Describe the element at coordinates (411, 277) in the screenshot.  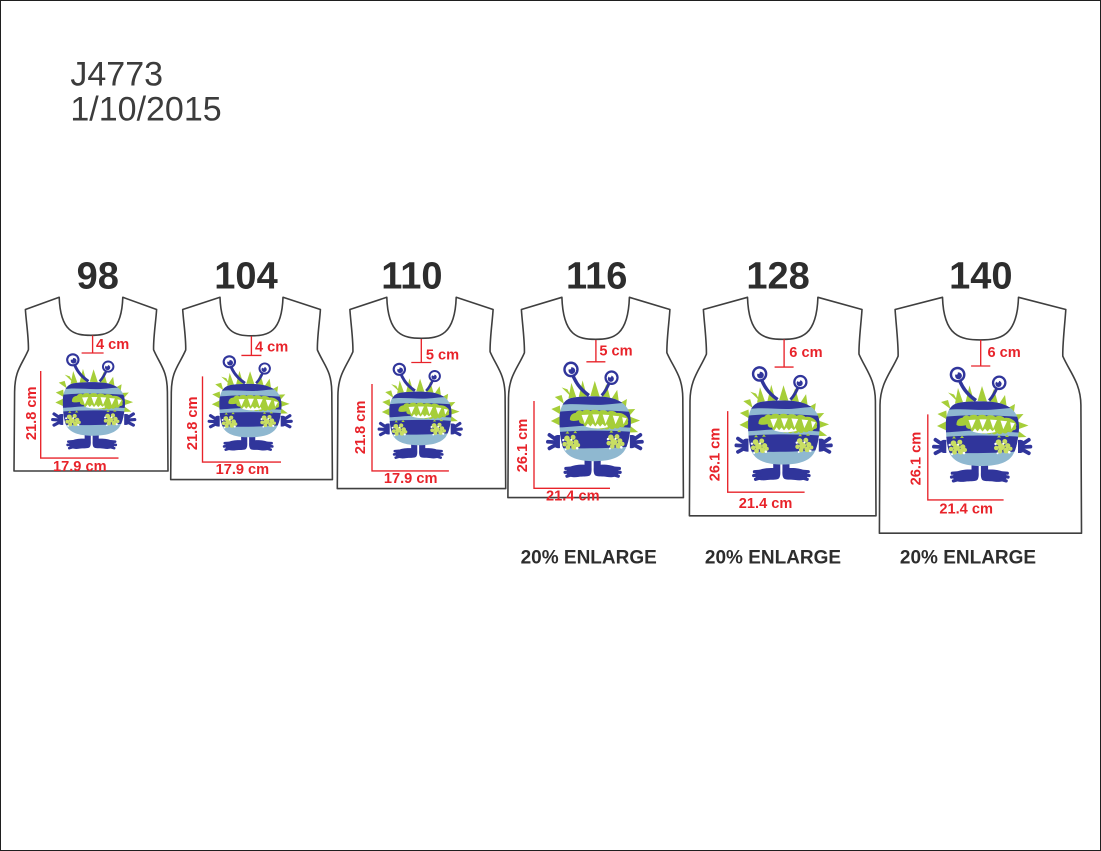
I see `svg-text: 110` at that location.